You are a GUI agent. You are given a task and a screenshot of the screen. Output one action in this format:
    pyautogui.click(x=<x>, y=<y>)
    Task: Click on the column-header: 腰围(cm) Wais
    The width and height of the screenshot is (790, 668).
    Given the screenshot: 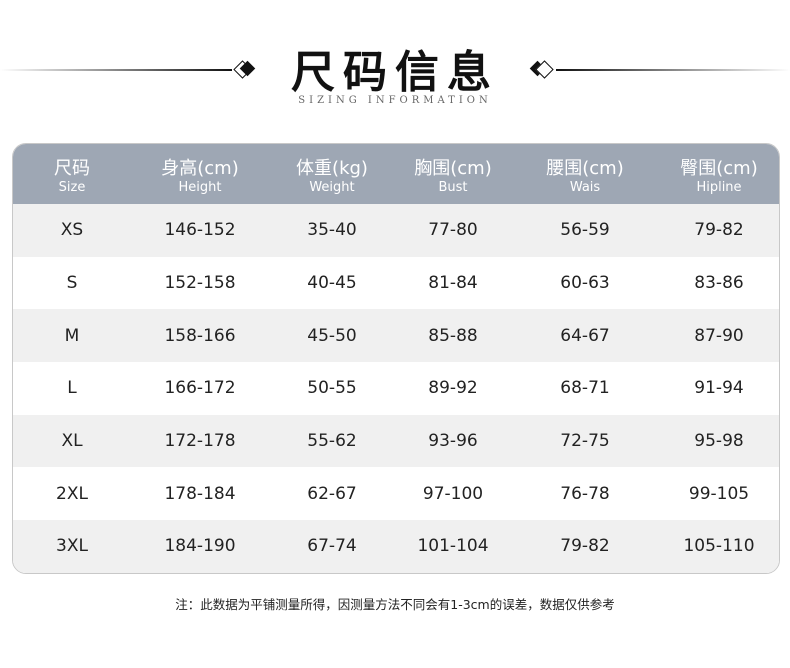 What is the action you would take?
    pyautogui.click(x=585, y=174)
    